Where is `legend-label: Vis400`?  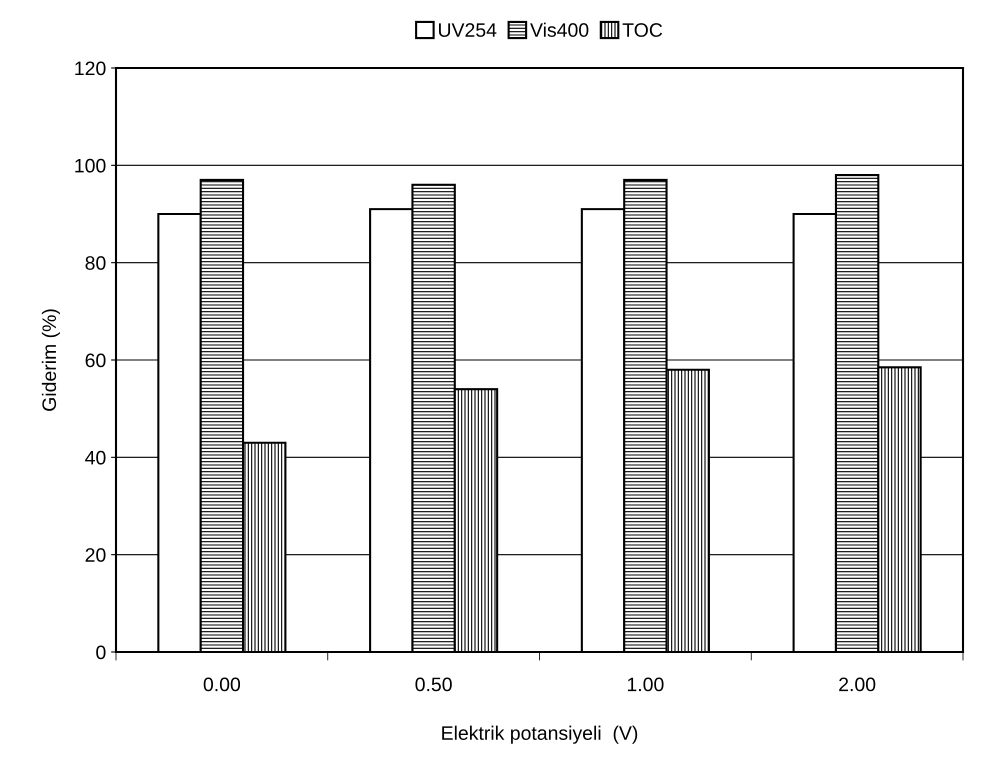
legend-label: Vis400 is located at coordinates (559, 29).